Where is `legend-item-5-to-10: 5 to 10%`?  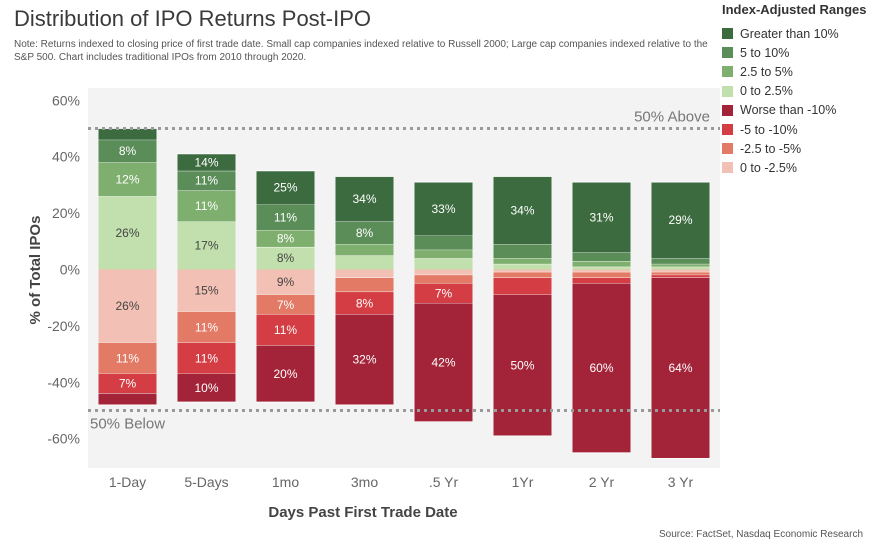
legend-item-5-to-10: 5 to 10% is located at coordinates (780, 52).